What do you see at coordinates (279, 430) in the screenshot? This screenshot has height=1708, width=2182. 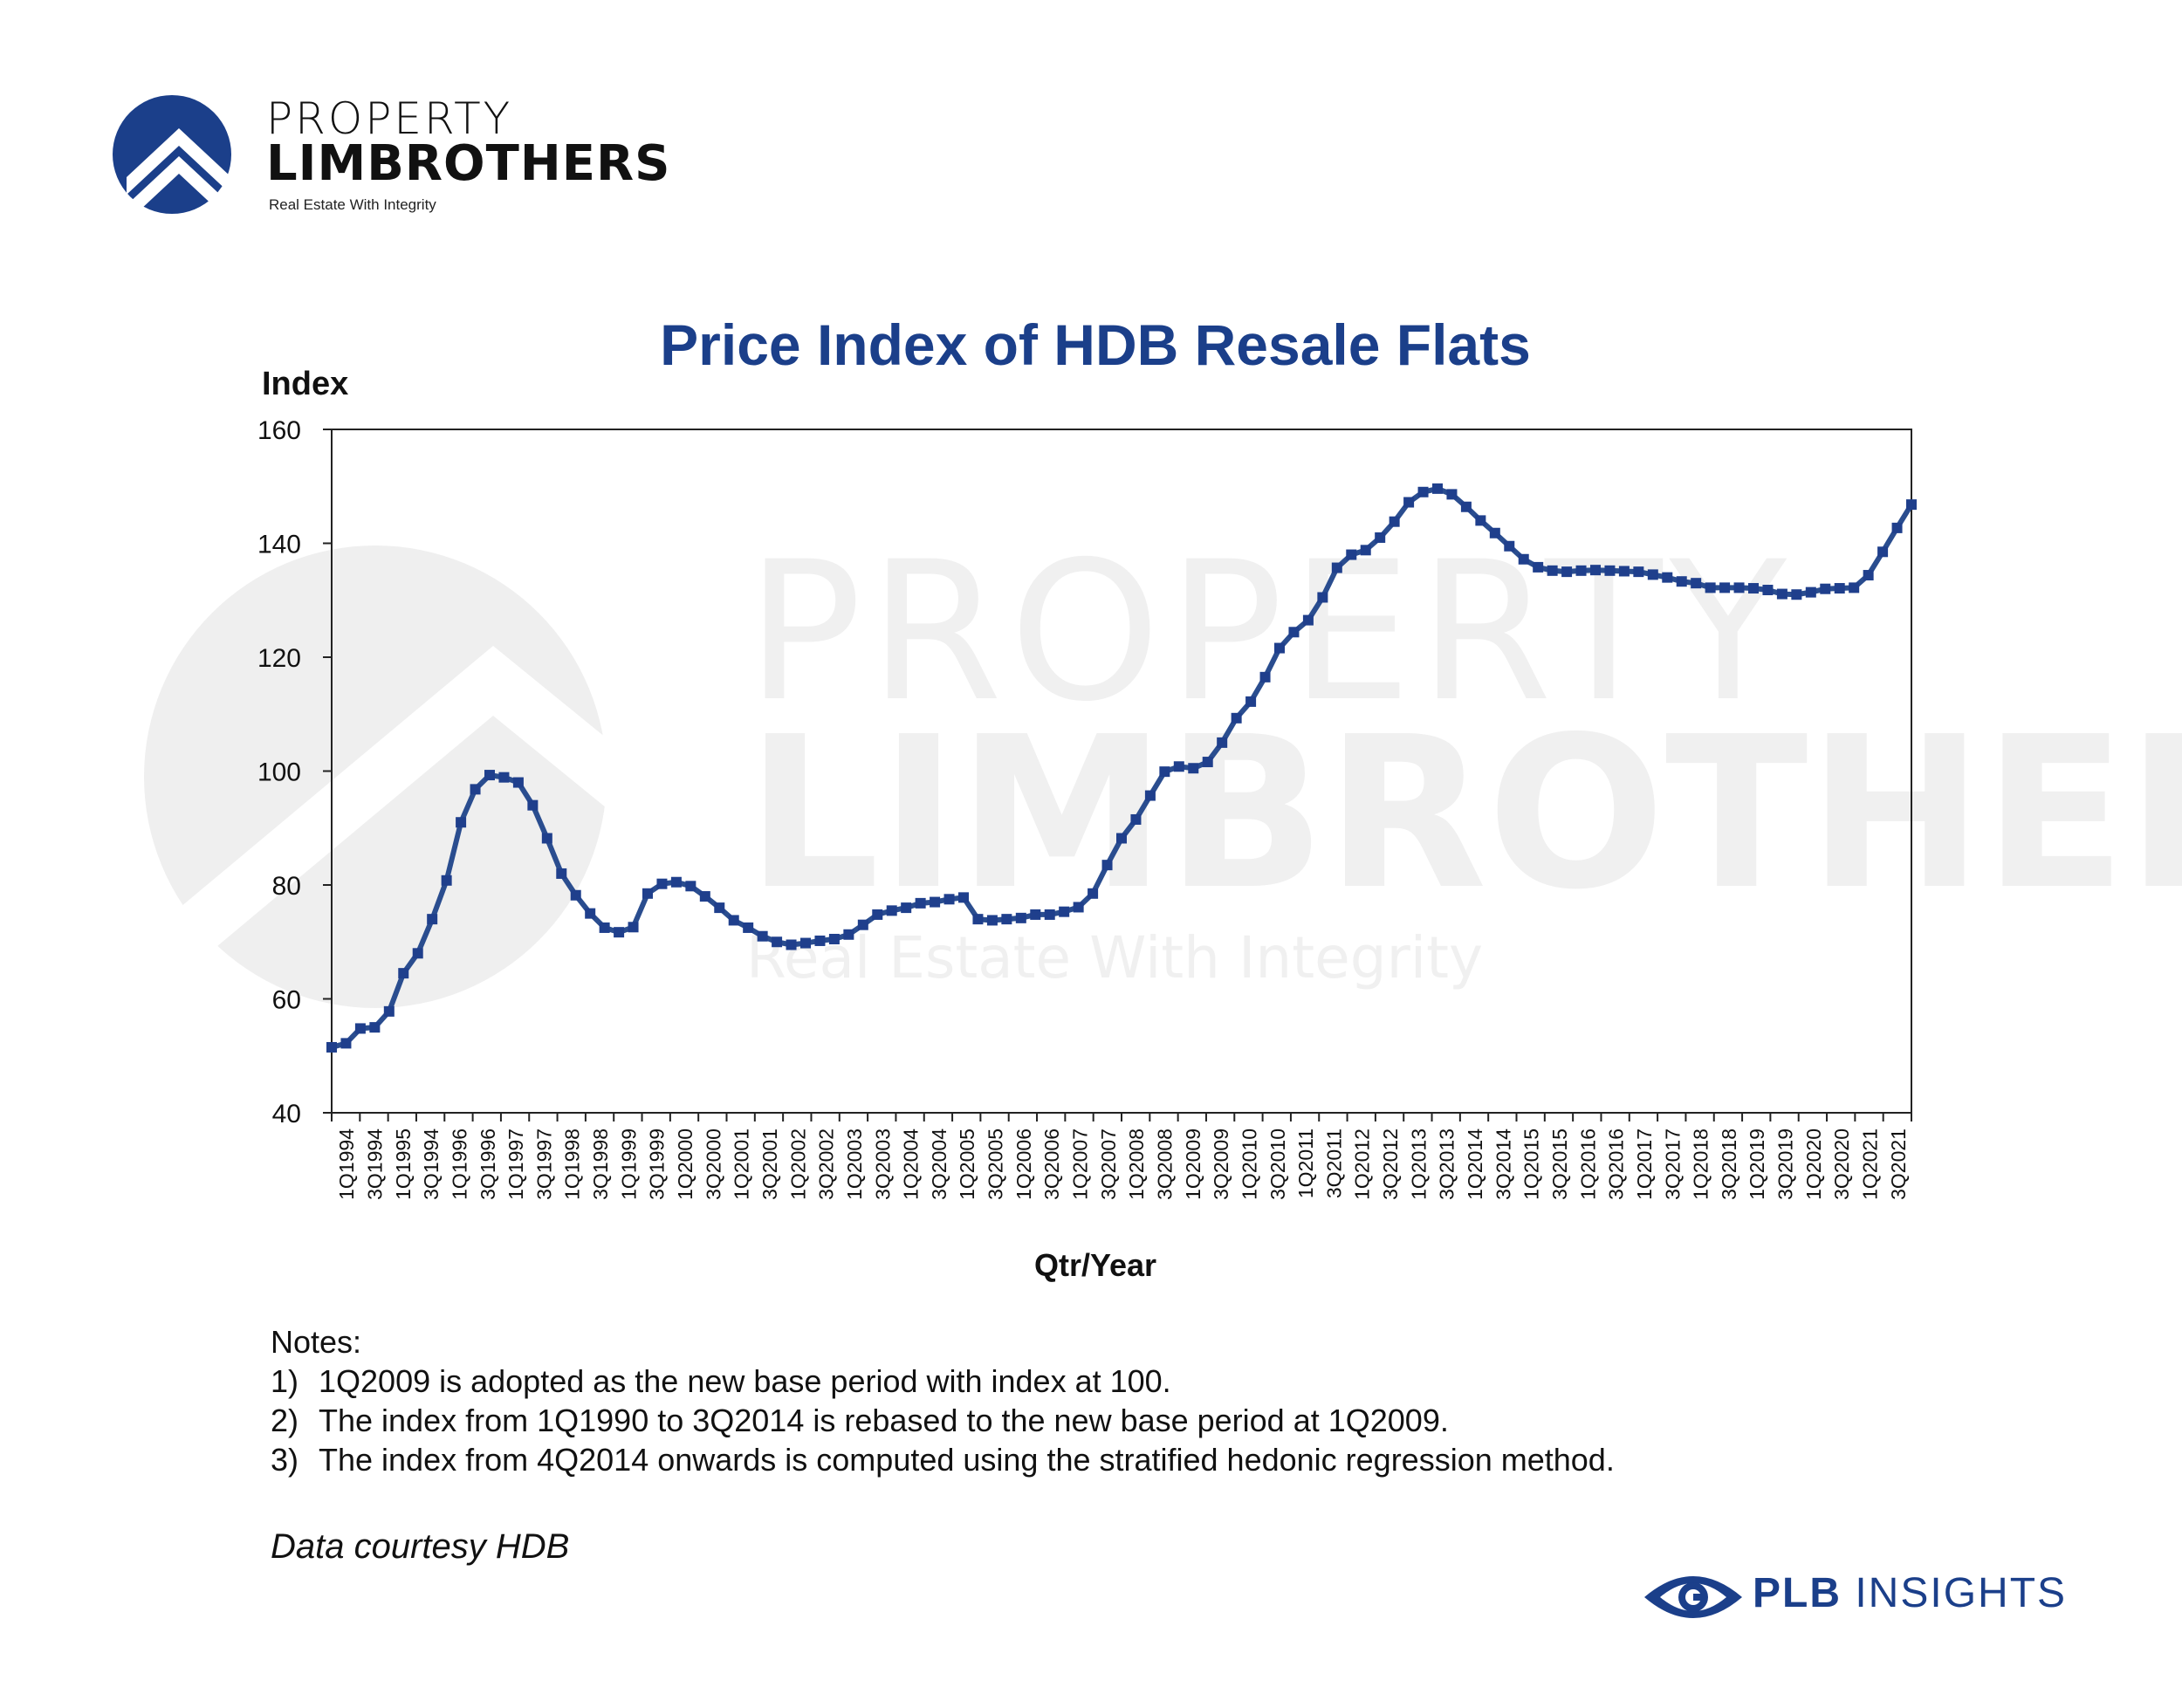 I see `y-tick-label: 160` at bounding box center [279, 430].